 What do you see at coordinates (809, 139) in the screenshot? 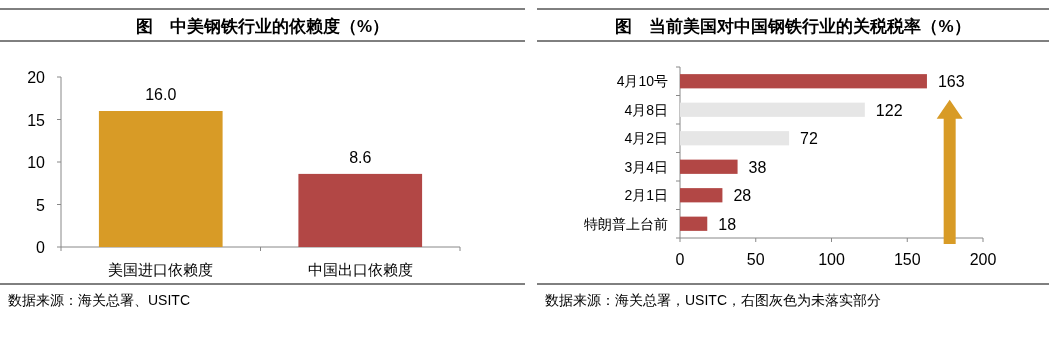
I see `data-label: 72` at bounding box center [809, 139].